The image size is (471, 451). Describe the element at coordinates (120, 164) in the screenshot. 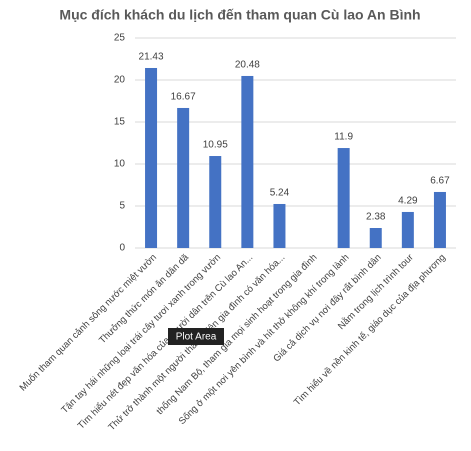

I see `y-tick-label: 10` at that location.